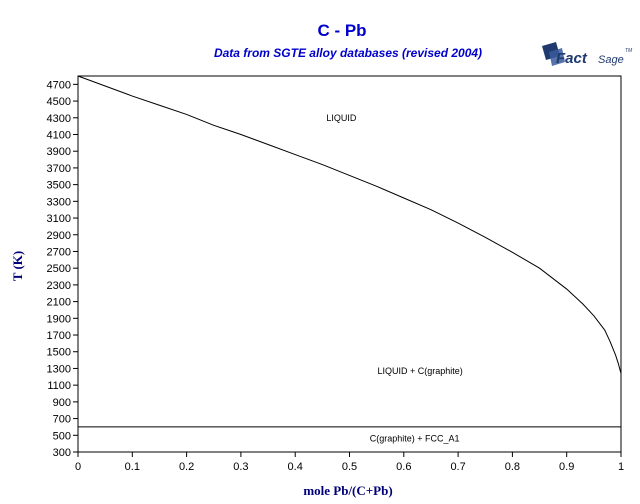 The width and height of the screenshot is (640, 504). What do you see at coordinates (572, 58) in the screenshot?
I see `logo-fact-text: Fact` at bounding box center [572, 58].